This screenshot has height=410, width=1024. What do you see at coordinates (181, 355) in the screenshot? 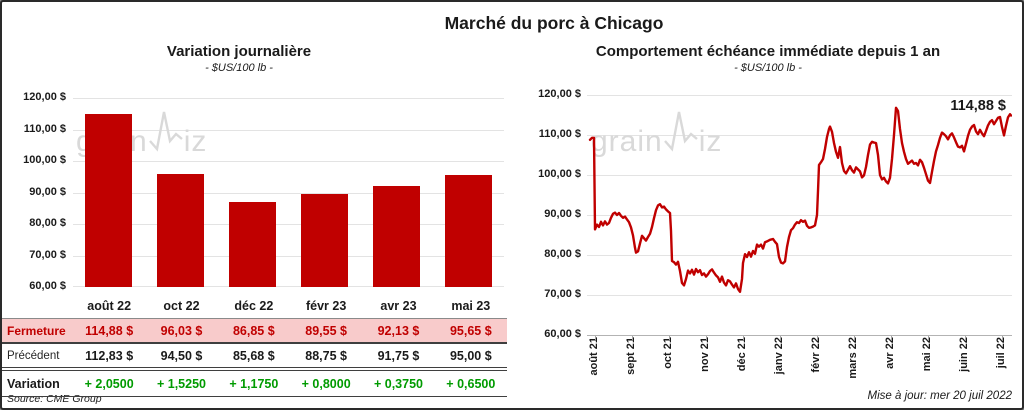
I see `table-value-cell: 94,50 $` at bounding box center [181, 355].